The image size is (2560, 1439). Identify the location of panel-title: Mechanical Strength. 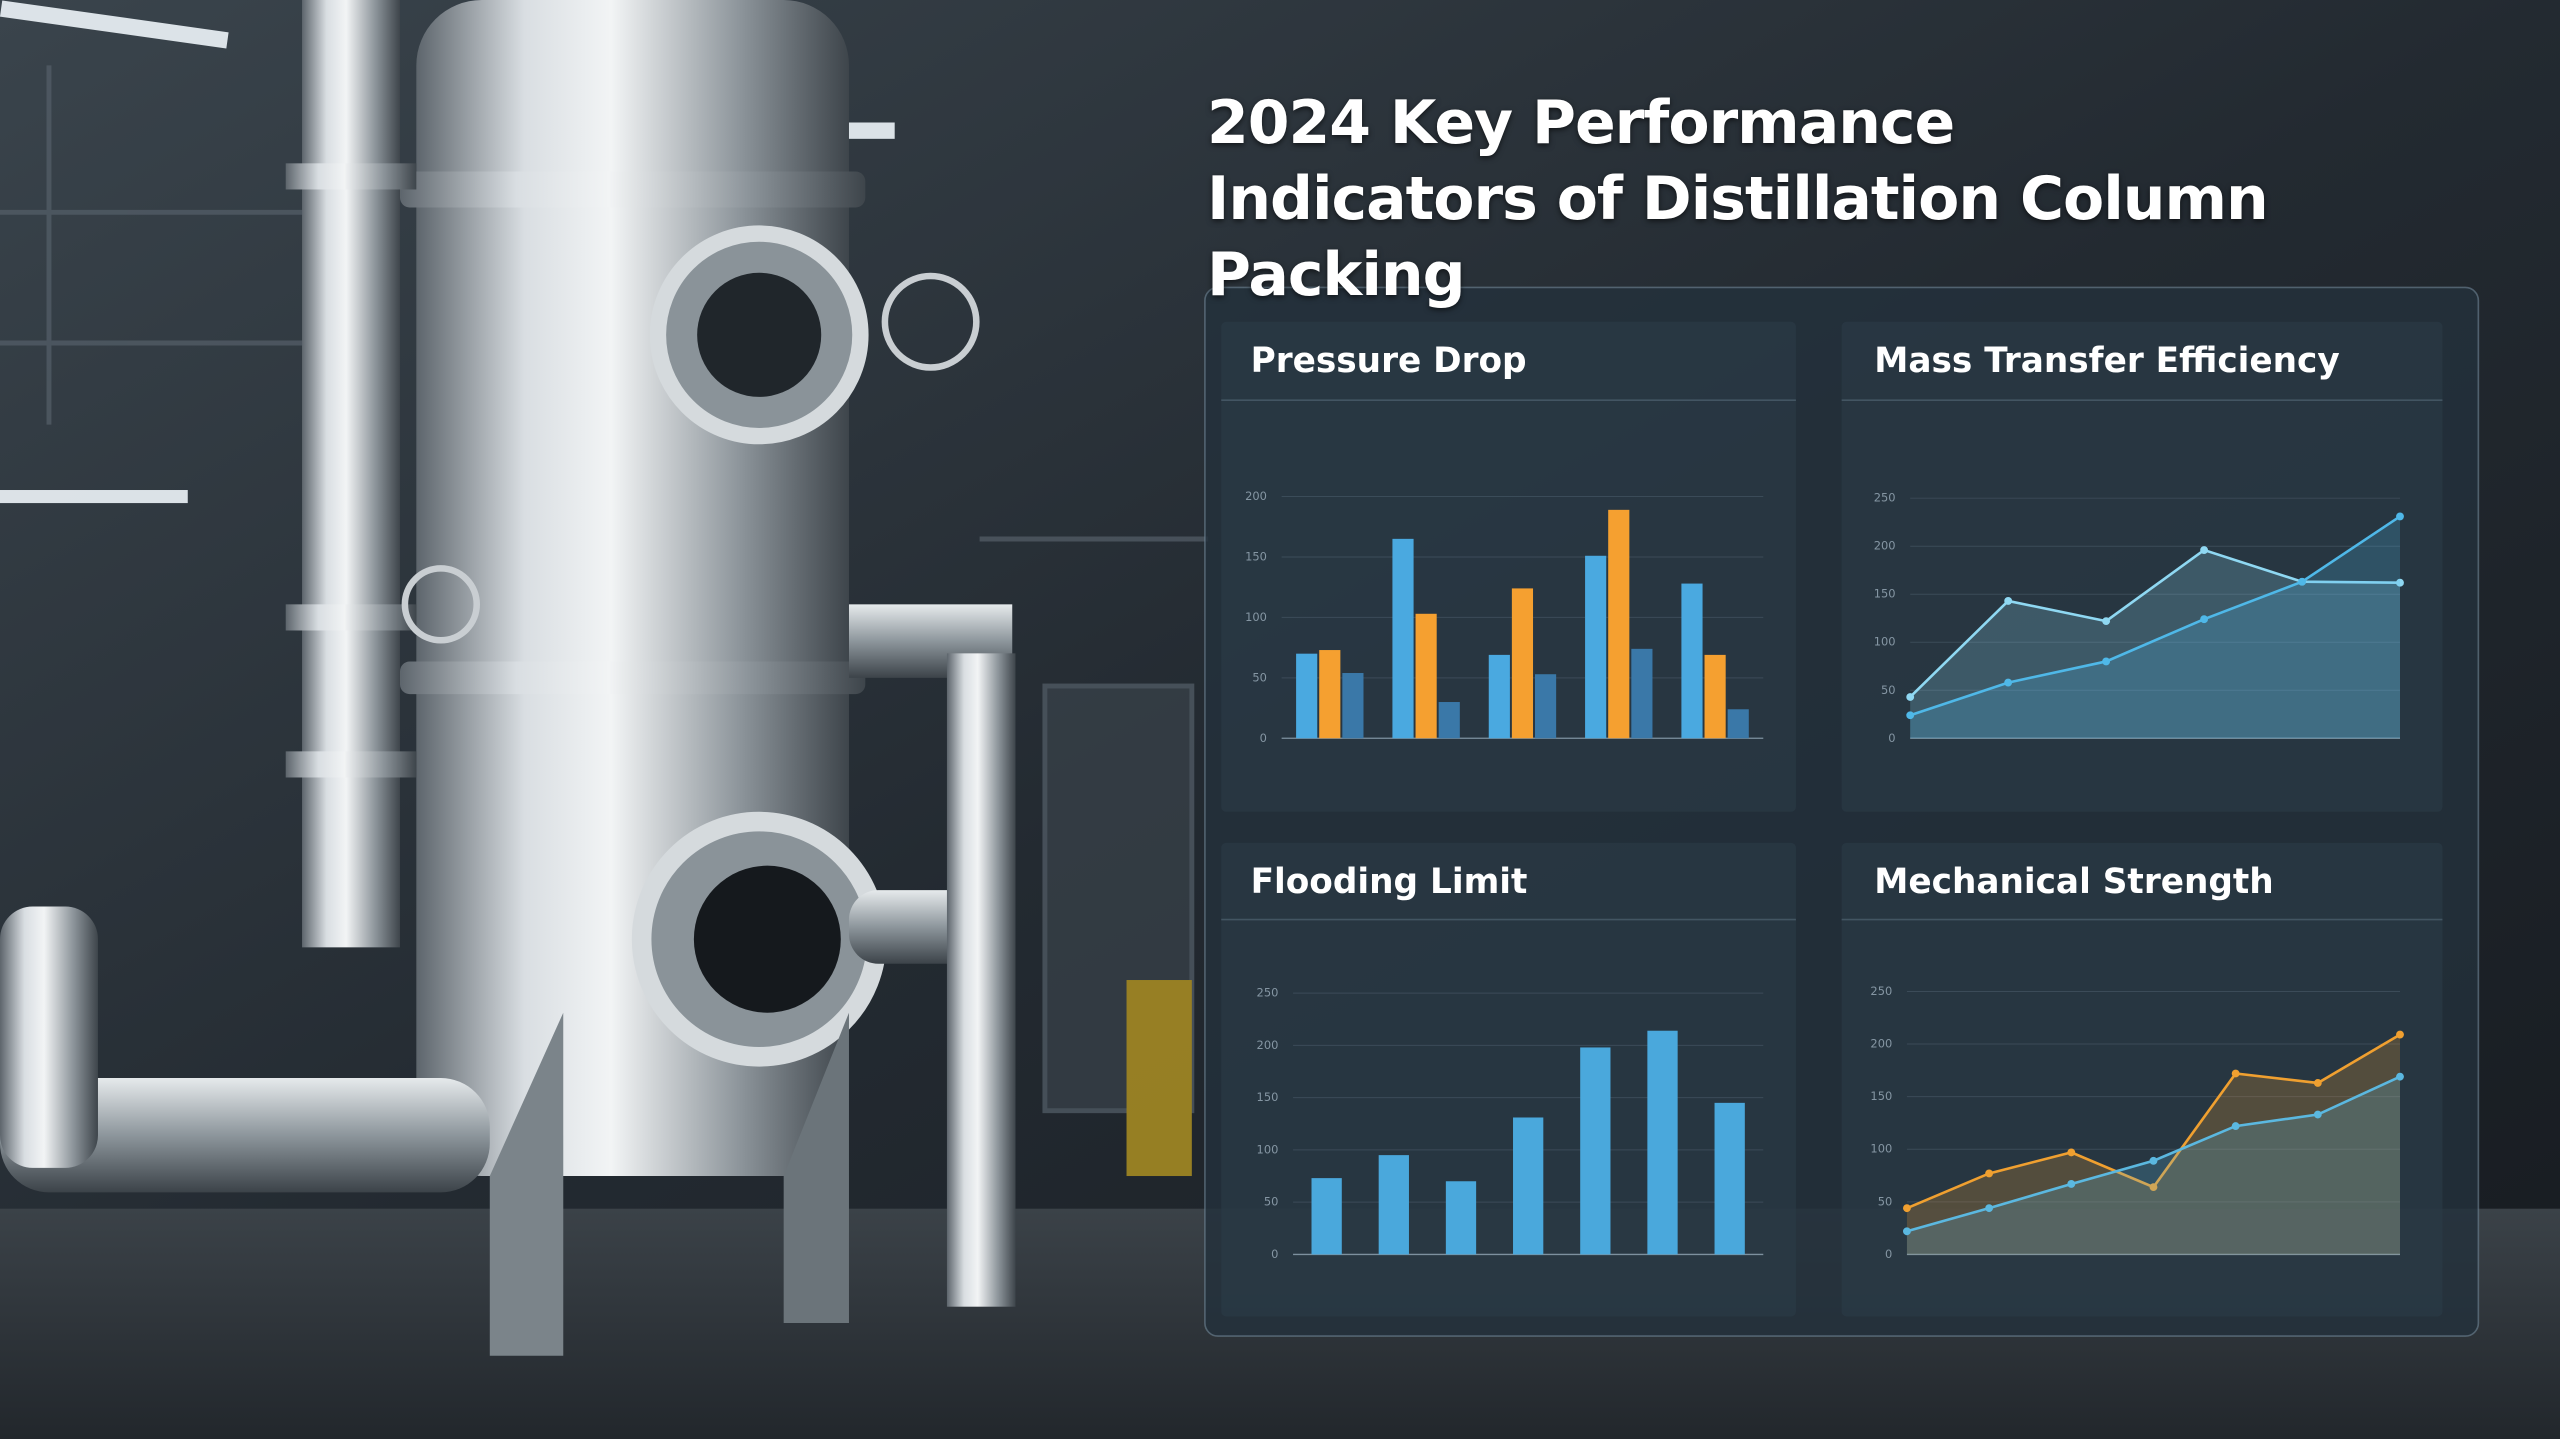
(2073, 882).